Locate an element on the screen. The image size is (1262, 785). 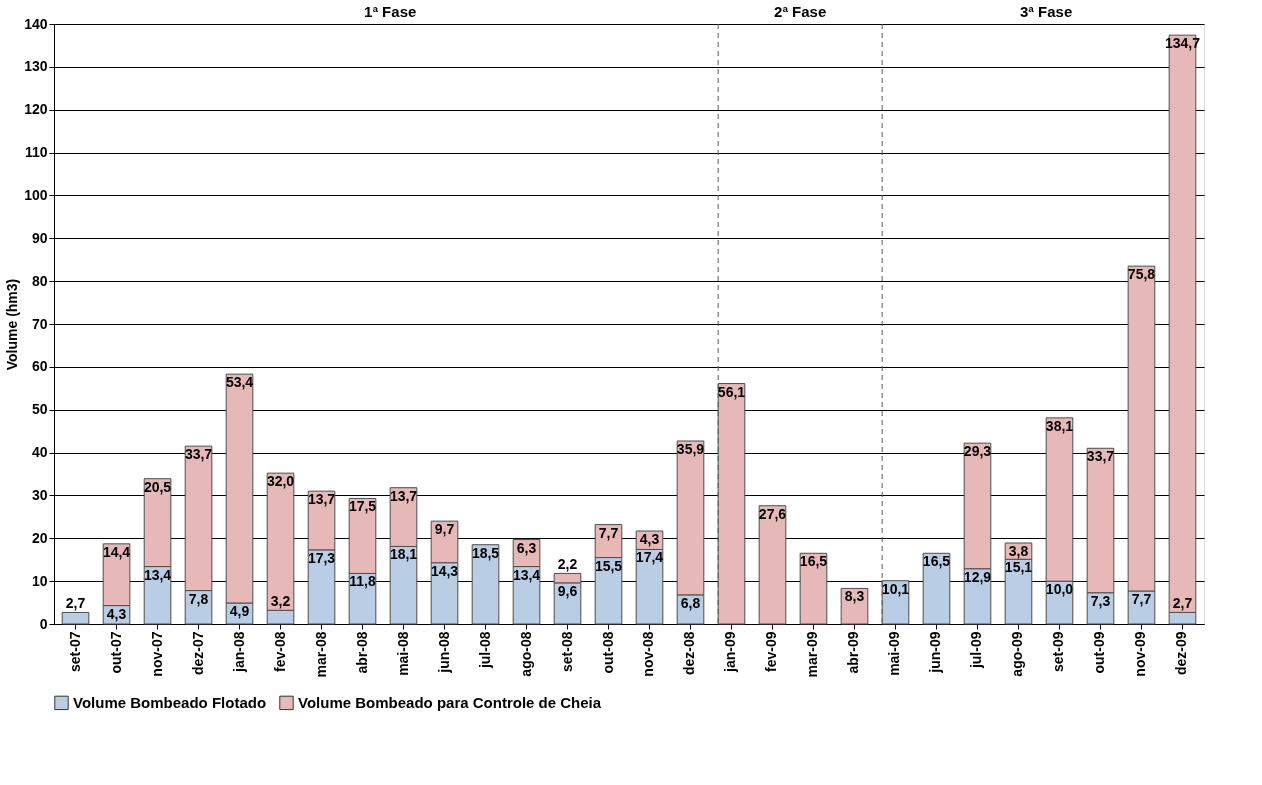
x-tick-label: jan-08 is located at coordinates (238, 652).